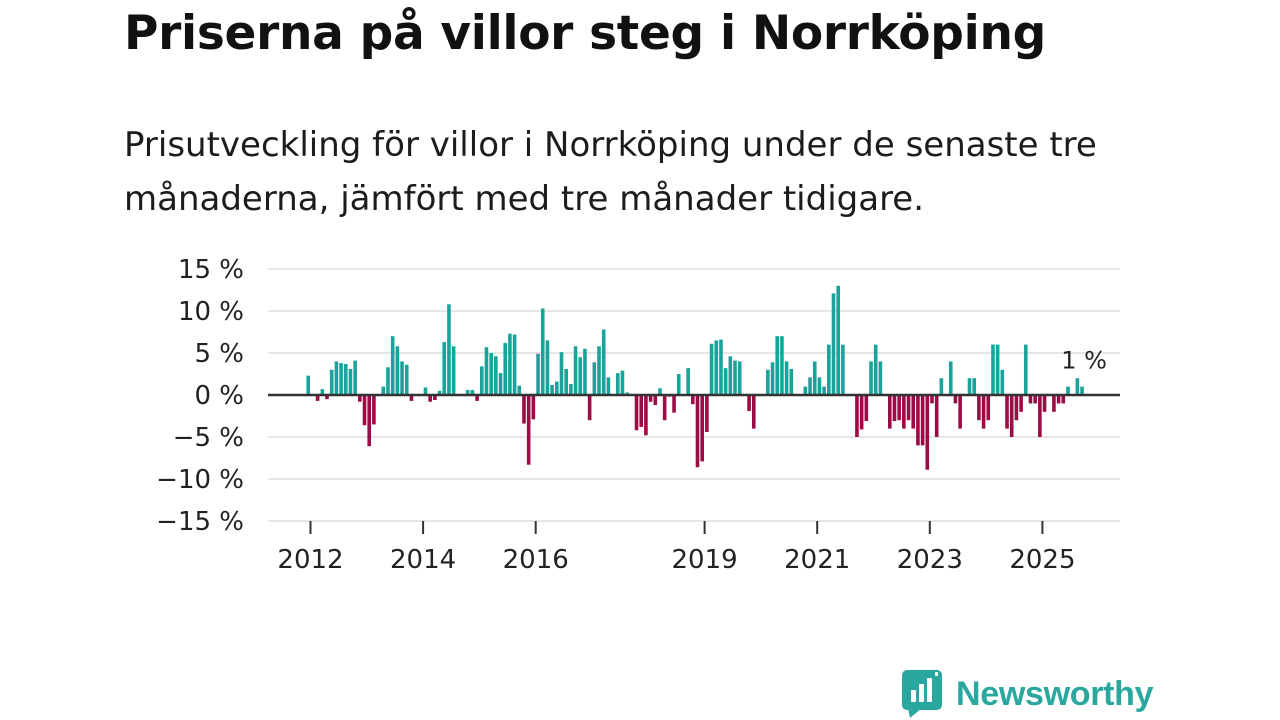 The width and height of the screenshot is (1280, 720). I want to click on x-tick-label: 2023, so click(930, 560).